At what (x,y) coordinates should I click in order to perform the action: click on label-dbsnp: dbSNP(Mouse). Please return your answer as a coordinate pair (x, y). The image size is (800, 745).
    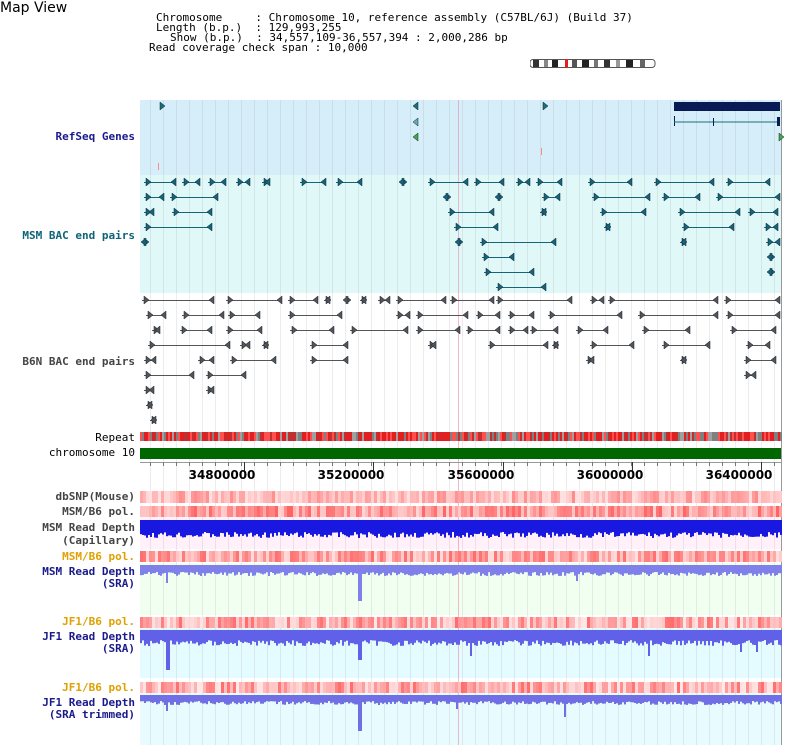
    Looking at the image, I should click on (95, 496).